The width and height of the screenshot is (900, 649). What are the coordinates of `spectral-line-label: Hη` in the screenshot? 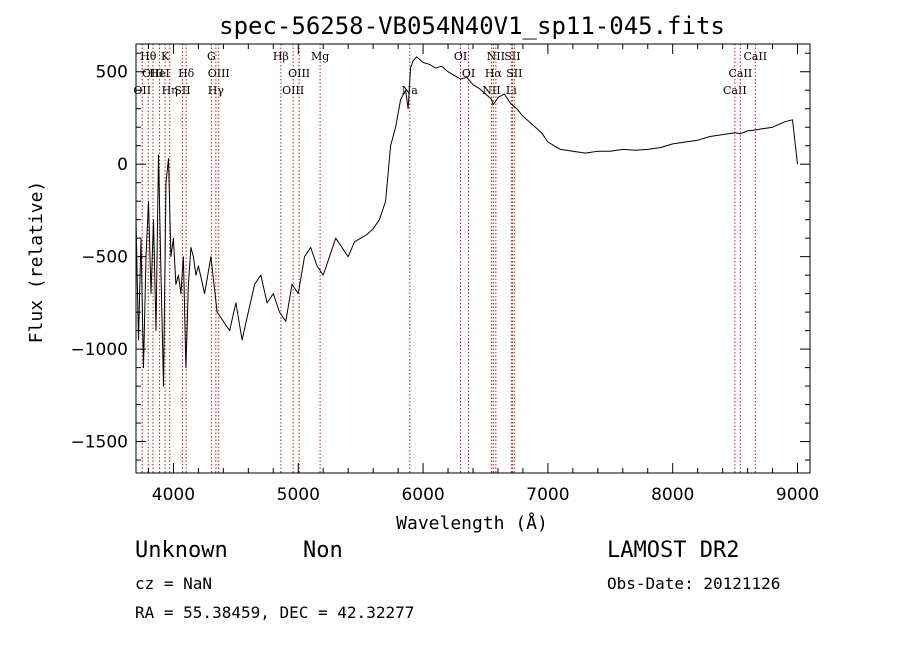 It's located at (170, 90).